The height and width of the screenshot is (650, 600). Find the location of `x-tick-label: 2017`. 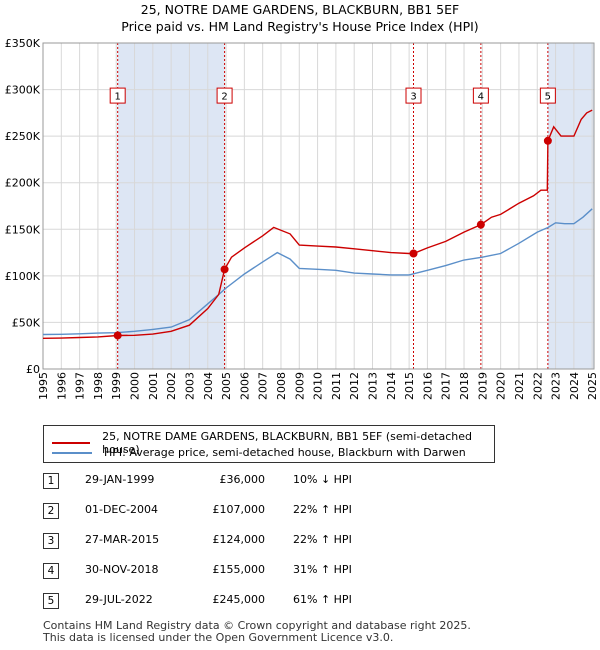

x-tick-label: 2017 is located at coordinates (446, 386).